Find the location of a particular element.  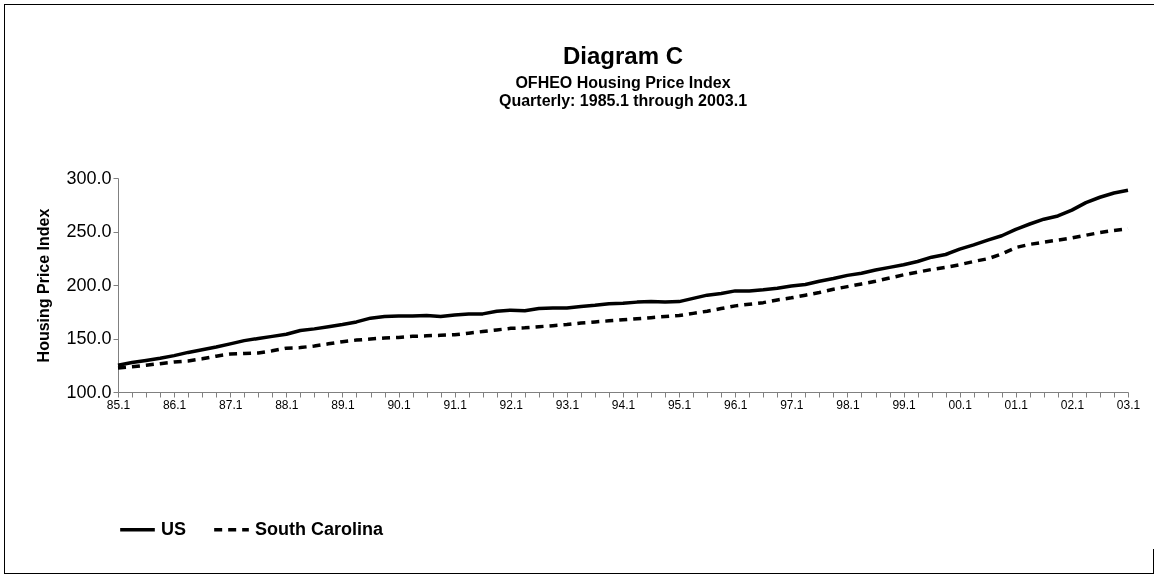

x-tick-label: 03.1 is located at coordinates (1128, 404).